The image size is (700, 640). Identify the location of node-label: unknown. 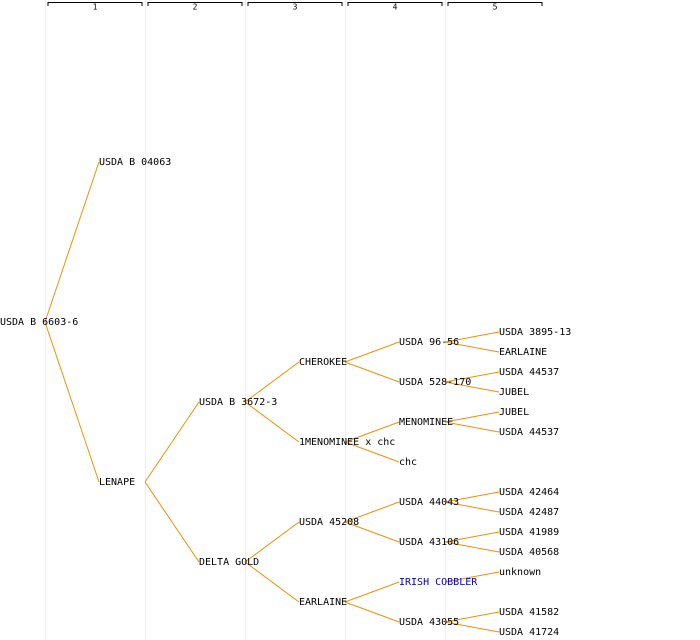
(520, 572).